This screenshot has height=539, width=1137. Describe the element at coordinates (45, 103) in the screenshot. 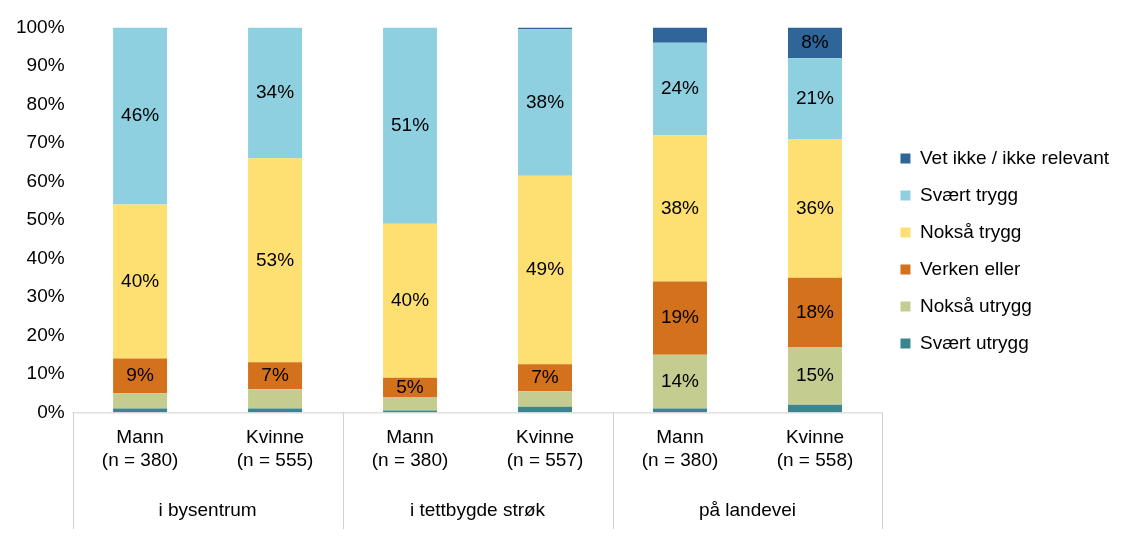

I see `y-tick-label: 80%` at that location.